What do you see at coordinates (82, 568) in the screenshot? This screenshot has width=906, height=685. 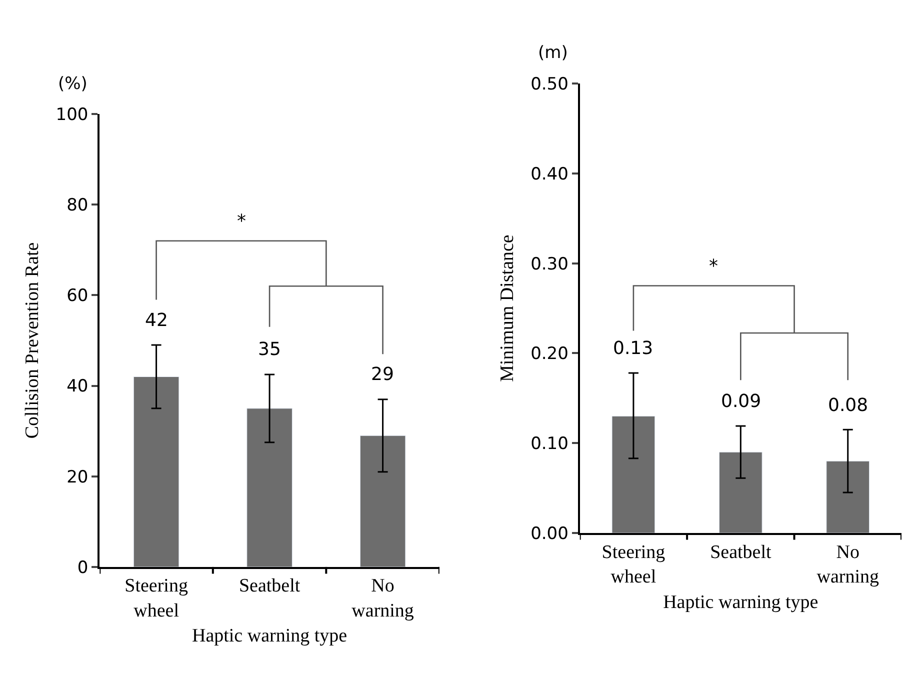 I see `y-tick-label: 0` at bounding box center [82, 568].